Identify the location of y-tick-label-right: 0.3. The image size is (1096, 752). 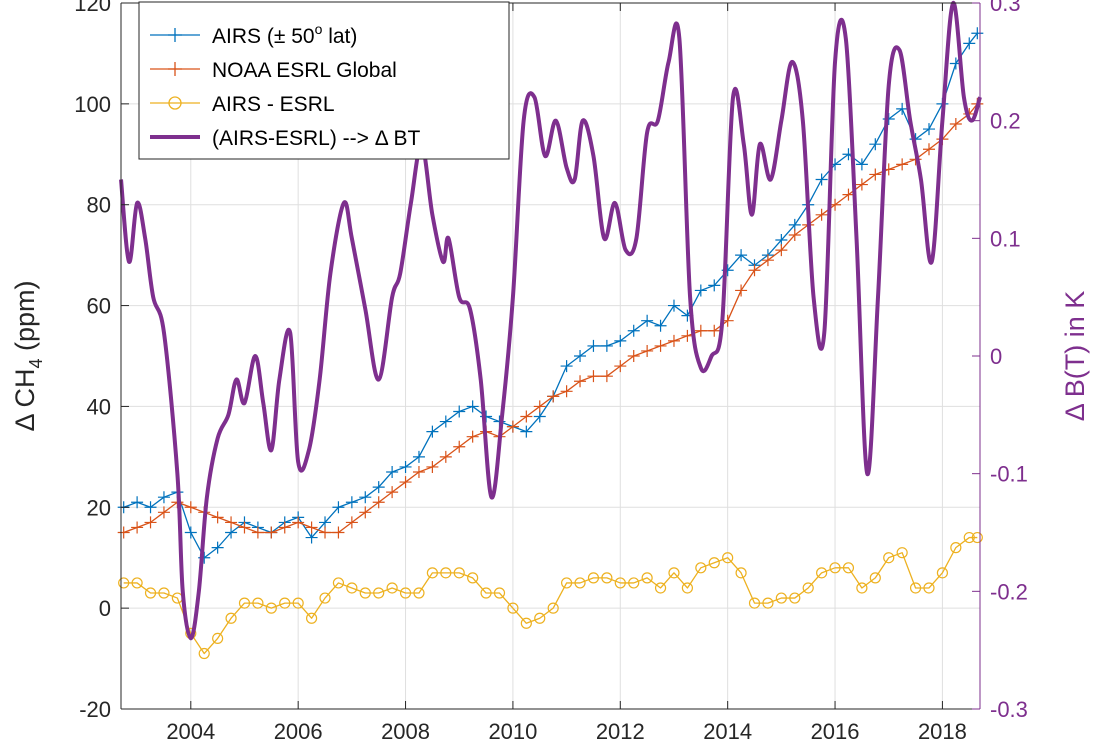
(1005, 8).